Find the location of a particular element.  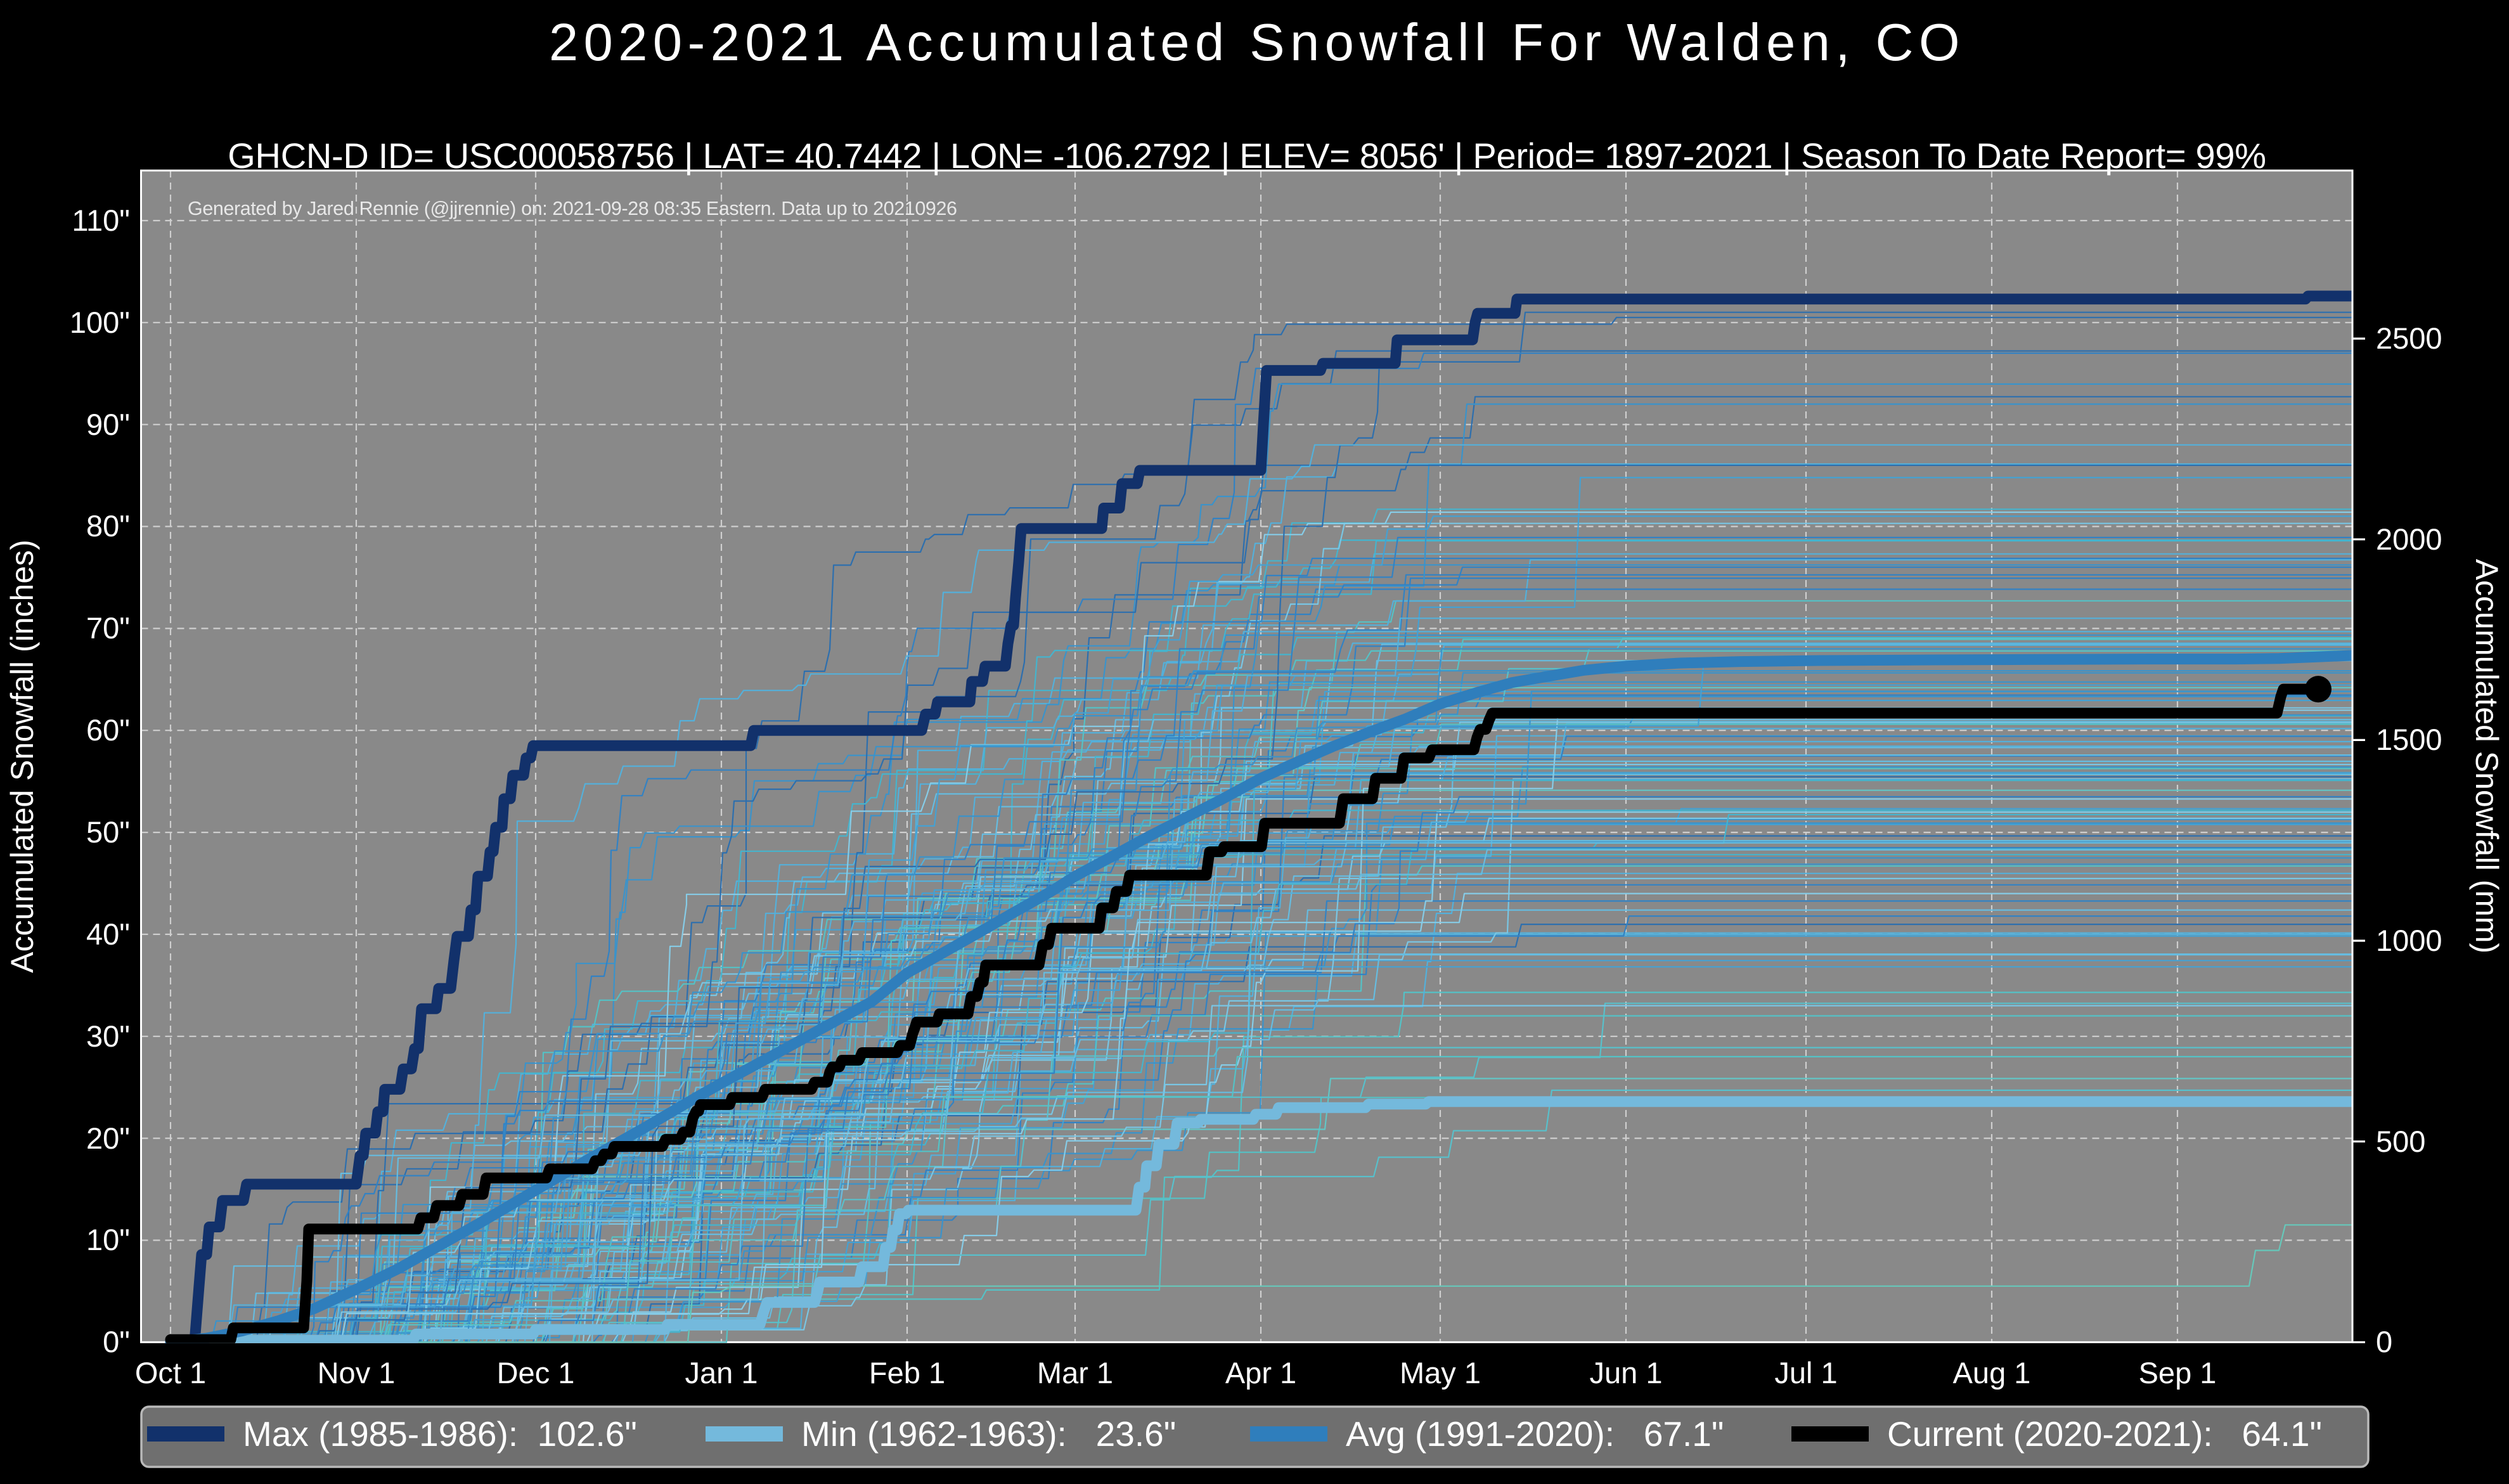

svg-text: Jan 1 is located at coordinates (721, 1373).